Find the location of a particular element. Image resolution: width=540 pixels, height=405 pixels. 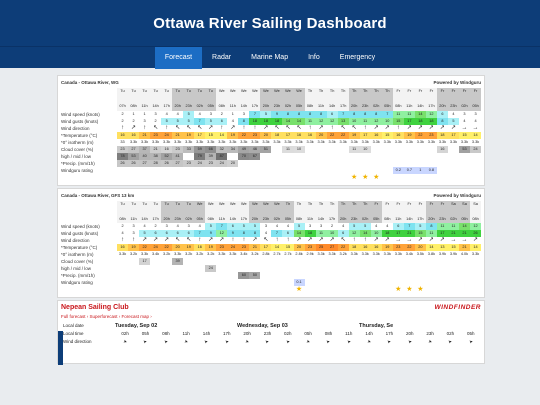

wind-direction-icon: ↑ is located at coordinates (310, 127).